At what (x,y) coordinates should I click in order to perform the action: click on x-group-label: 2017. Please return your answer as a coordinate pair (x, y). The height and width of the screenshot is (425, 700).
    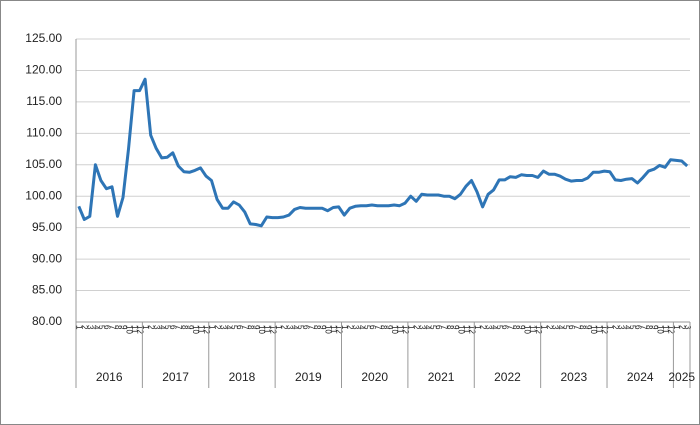
    Looking at the image, I should click on (175, 377).